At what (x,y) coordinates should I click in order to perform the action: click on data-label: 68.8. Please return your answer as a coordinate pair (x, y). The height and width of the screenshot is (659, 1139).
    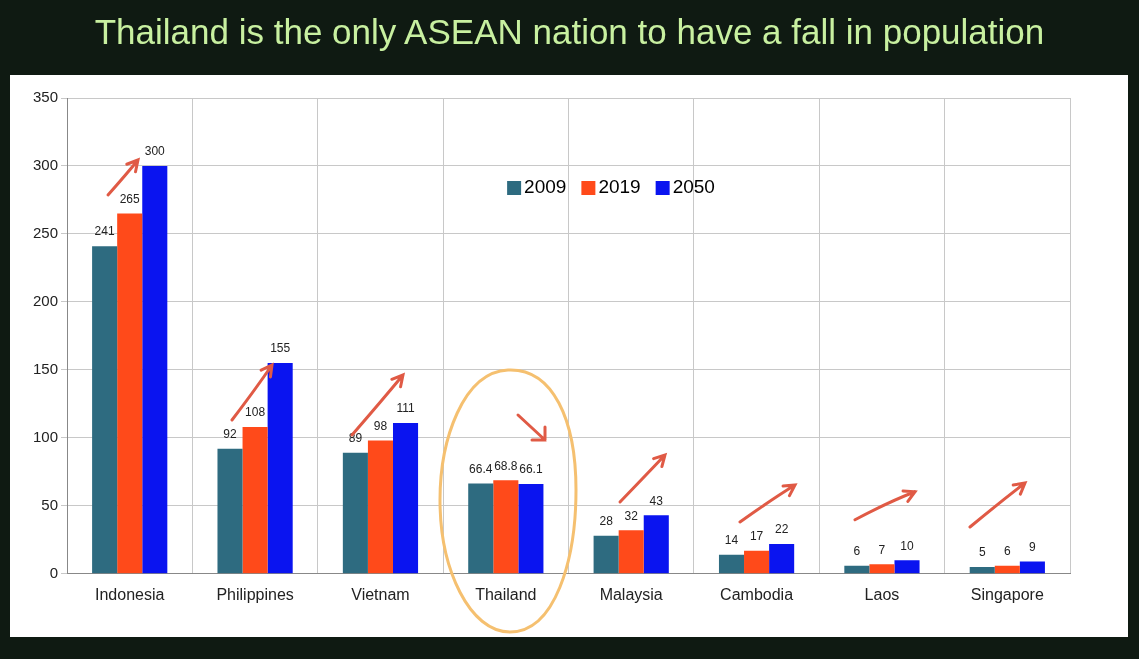
    Looking at the image, I should click on (506, 465).